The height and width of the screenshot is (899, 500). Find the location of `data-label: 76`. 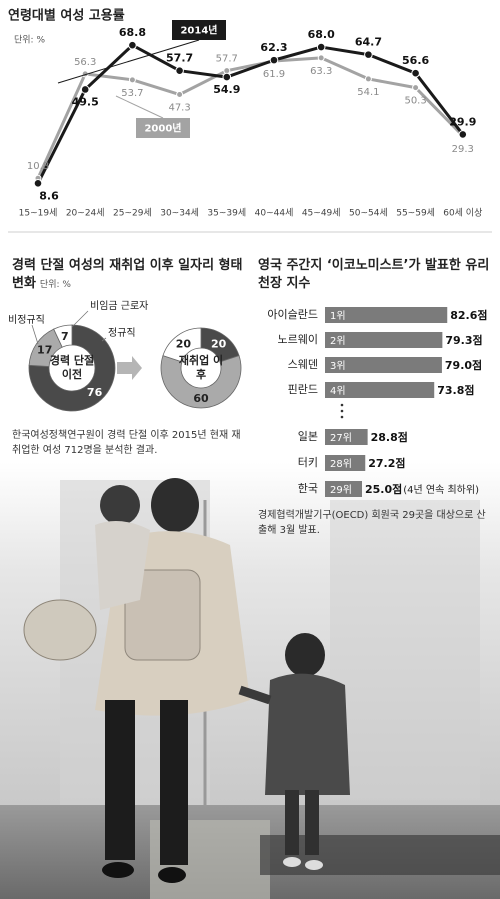

data-label: 76 is located at coordinates (95, 392).